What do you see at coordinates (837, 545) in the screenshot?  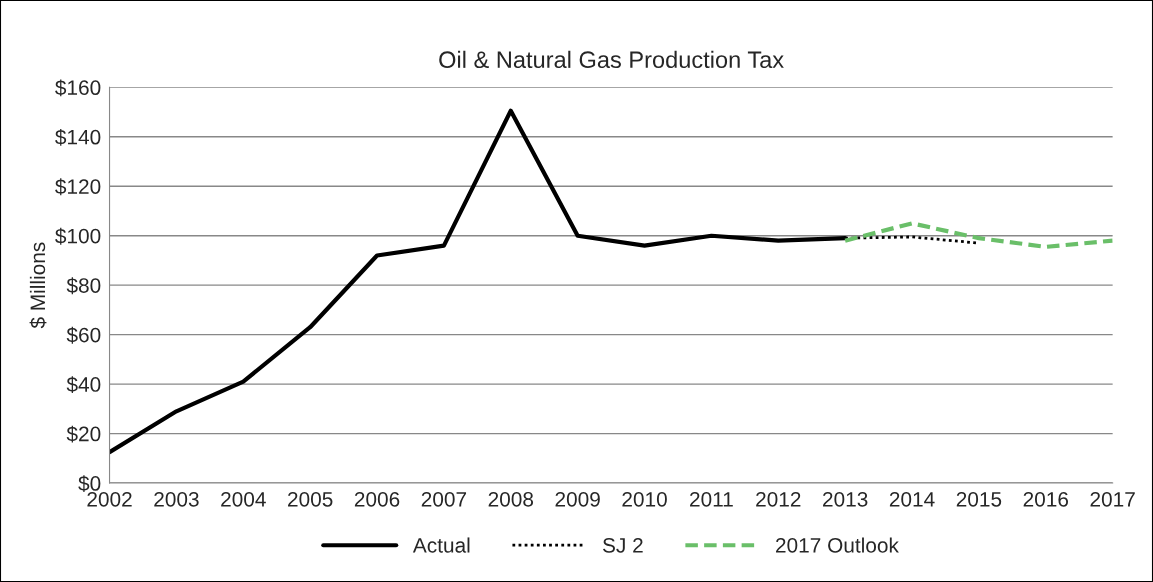 I see `legend-label: 2017 Outlook` at bounding box center [837, 545].